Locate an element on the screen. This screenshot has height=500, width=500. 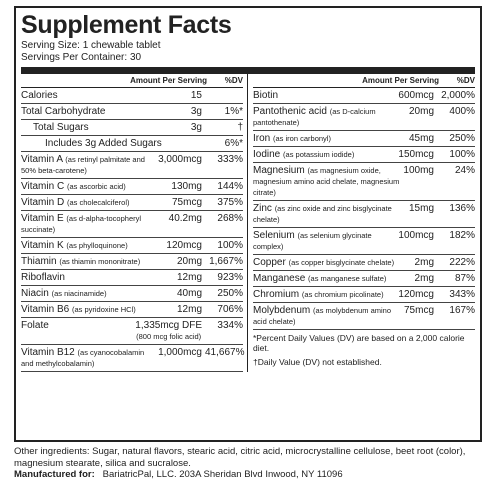
nutrient-name: Vitamin K is located at coordinates (42, 245).